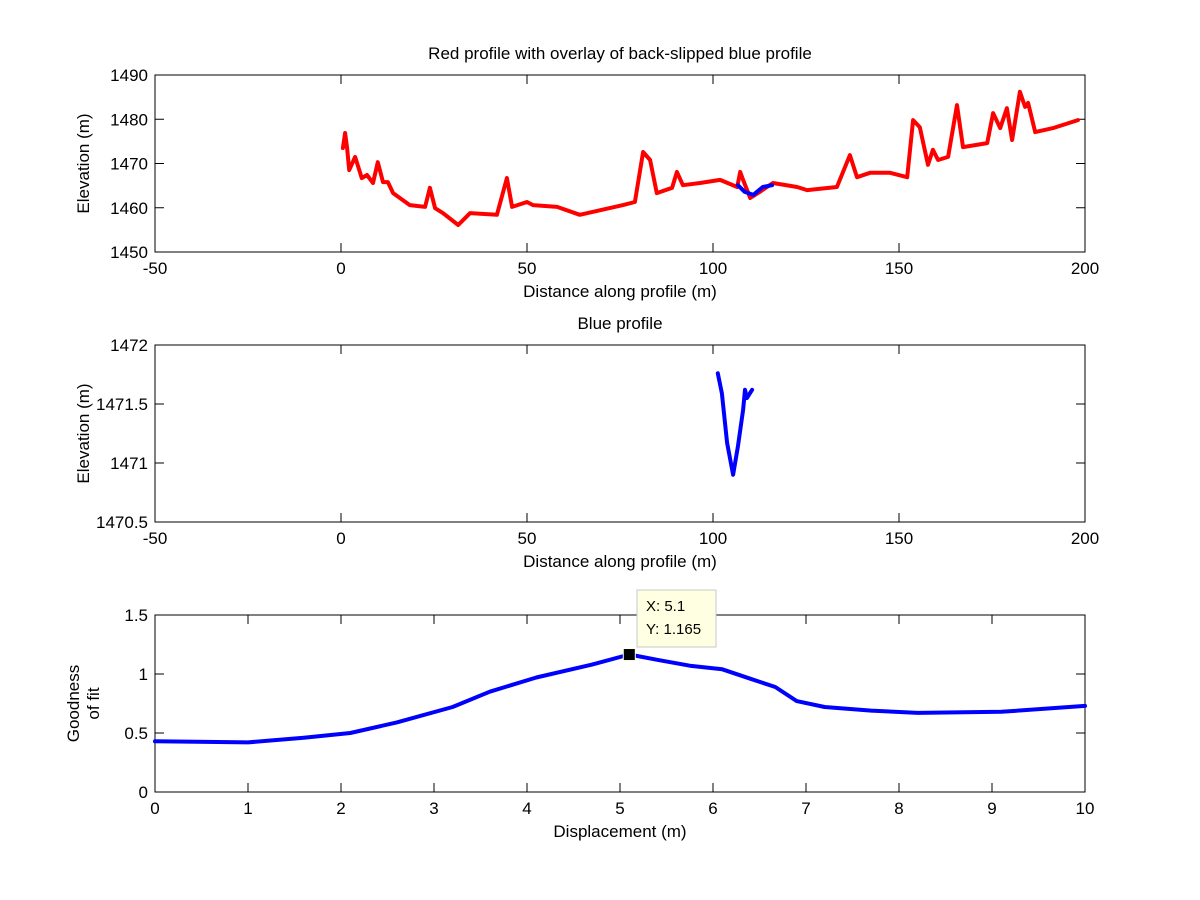 This screenshot has height=900, width=1200. Describe the element at coordinates (620, 698) in the screenshot. I see `series-line-goodness-of-fit` at that location.